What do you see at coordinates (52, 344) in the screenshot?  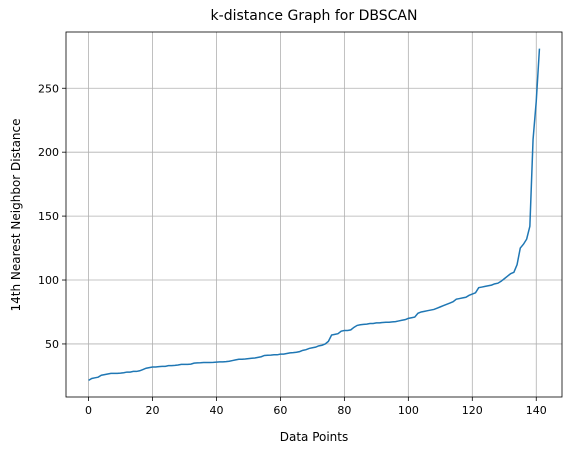 I see `y-tick-label: 50` at bounding box center [52, 344].